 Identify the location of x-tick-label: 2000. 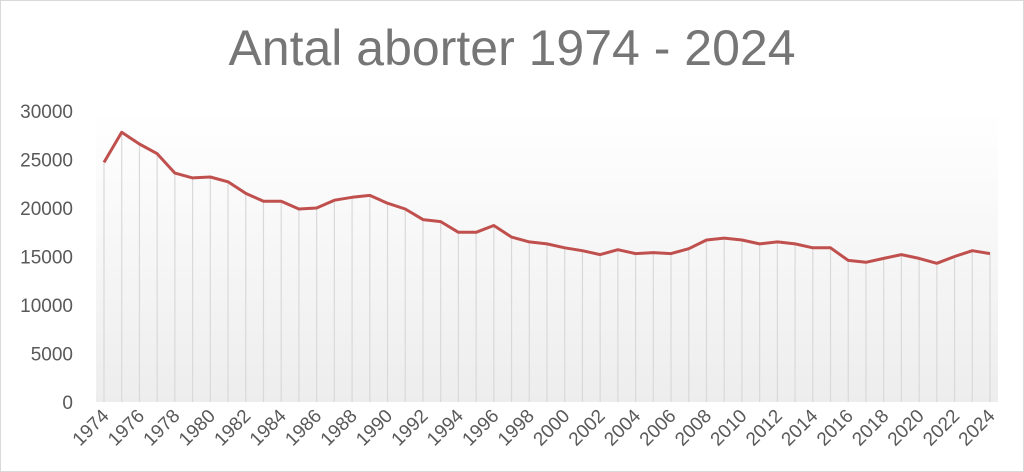
(552, 428).